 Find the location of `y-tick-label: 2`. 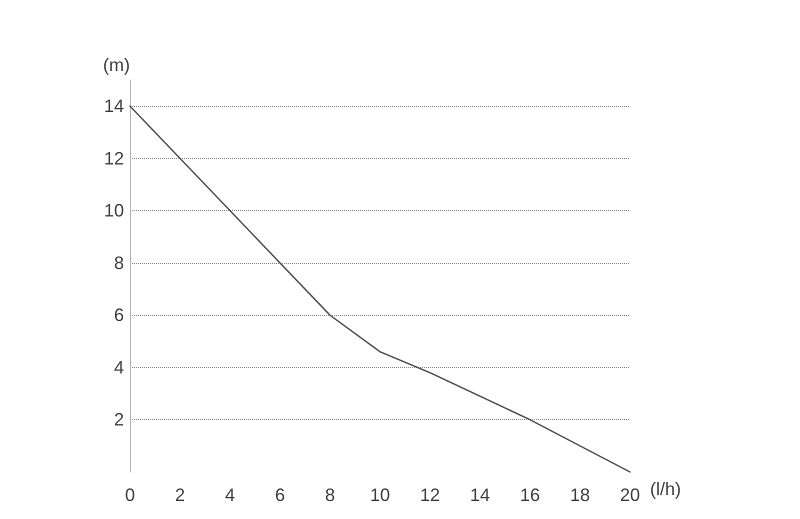

y-tick-label: 2 is located at coordinates (119, 420).